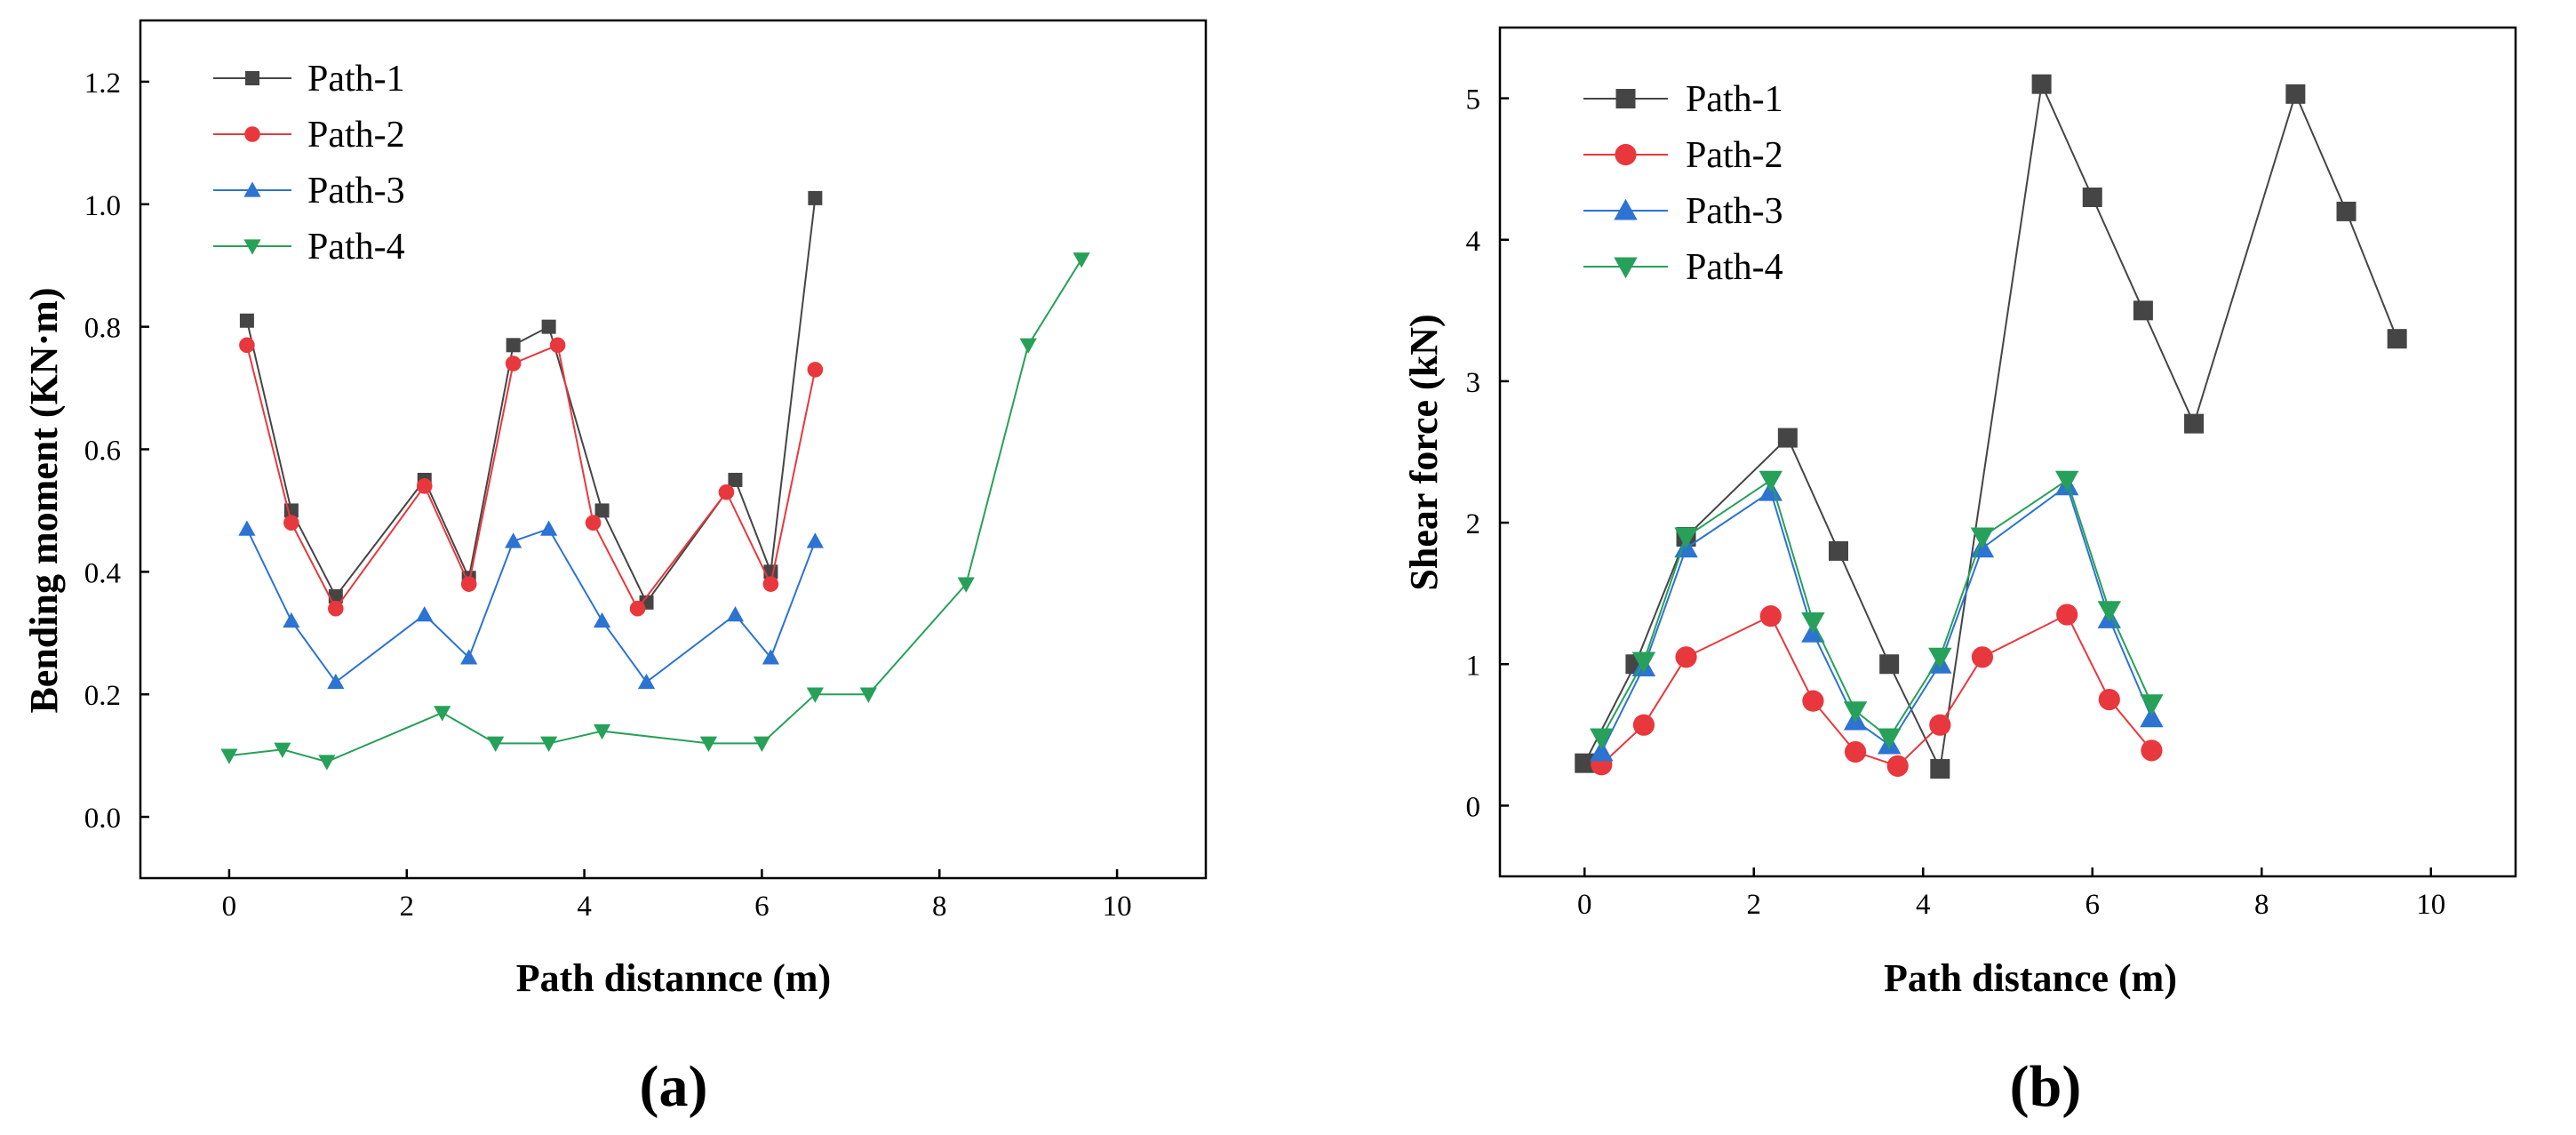  Describe the element at coordinates (1735, 155) in the screenshot. I see `panel-b-legend-label-path-2: Path-2` at that location.